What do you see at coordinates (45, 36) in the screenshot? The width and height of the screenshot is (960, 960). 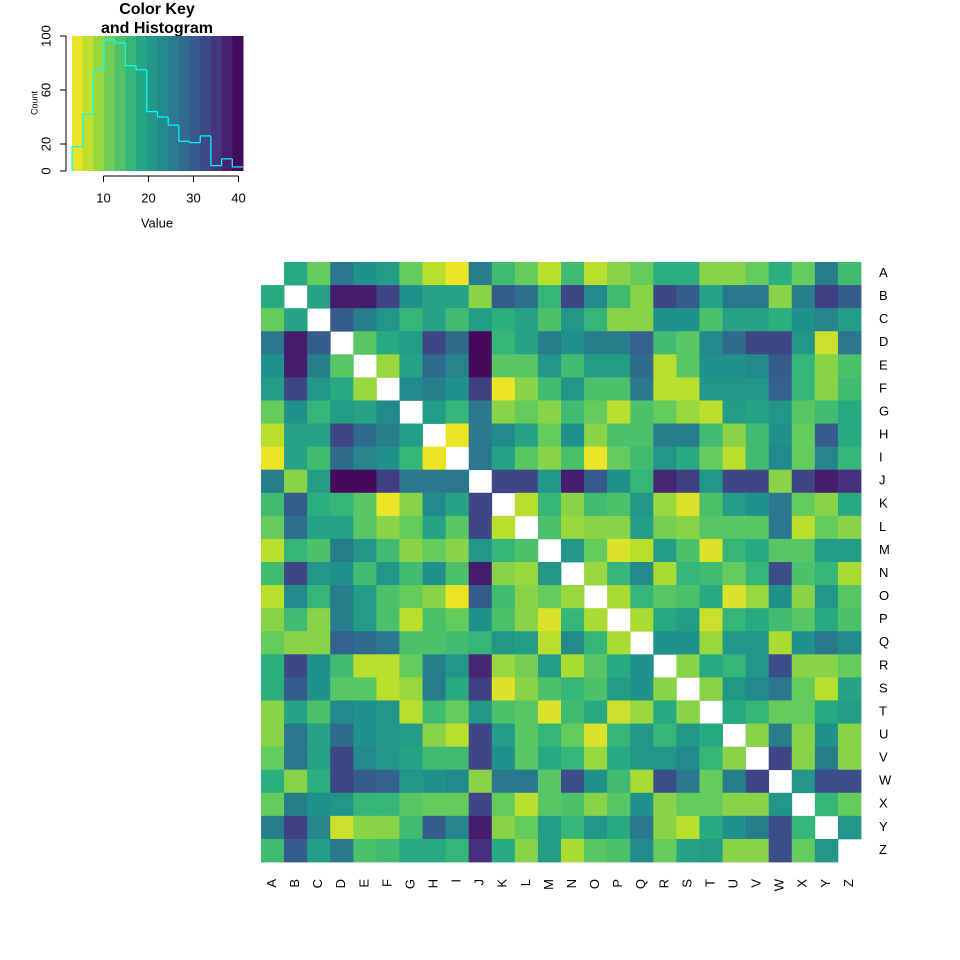 I see `y-tick-label: 100` at bounding box center [45, 36].